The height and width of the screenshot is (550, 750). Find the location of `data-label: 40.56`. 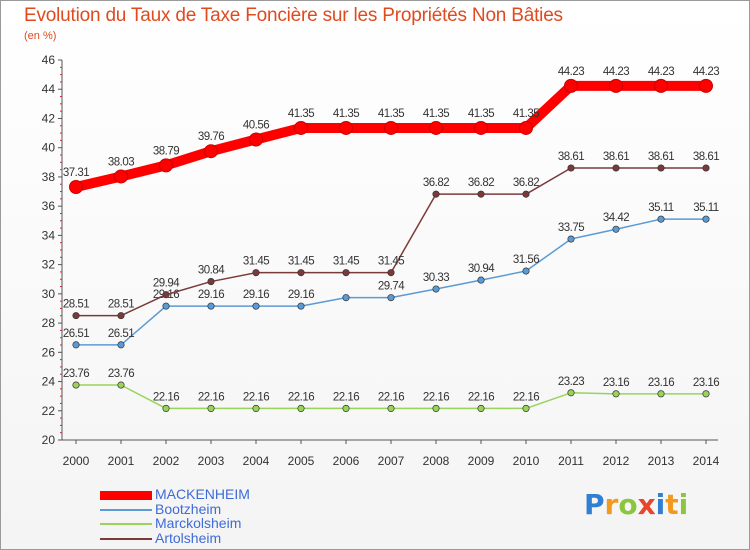

data-label: 40.56 is located at coordinates (256, 126).